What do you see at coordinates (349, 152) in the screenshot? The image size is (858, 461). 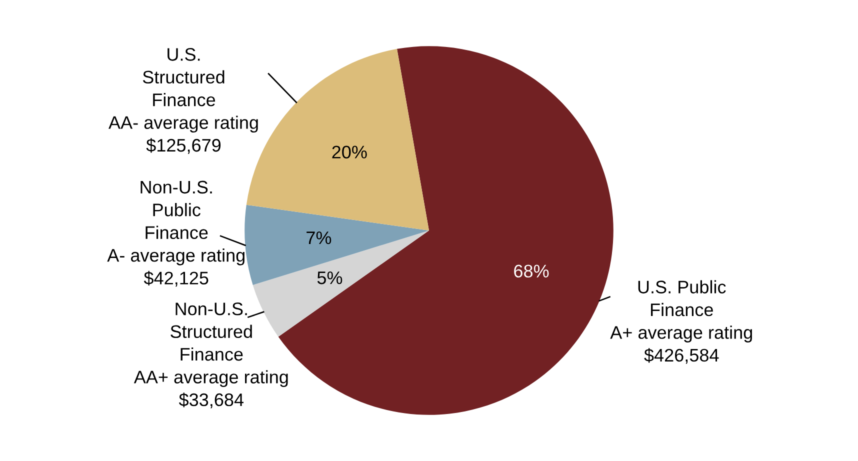 I see `data-label: 20%` at bounding box center [349, 152].